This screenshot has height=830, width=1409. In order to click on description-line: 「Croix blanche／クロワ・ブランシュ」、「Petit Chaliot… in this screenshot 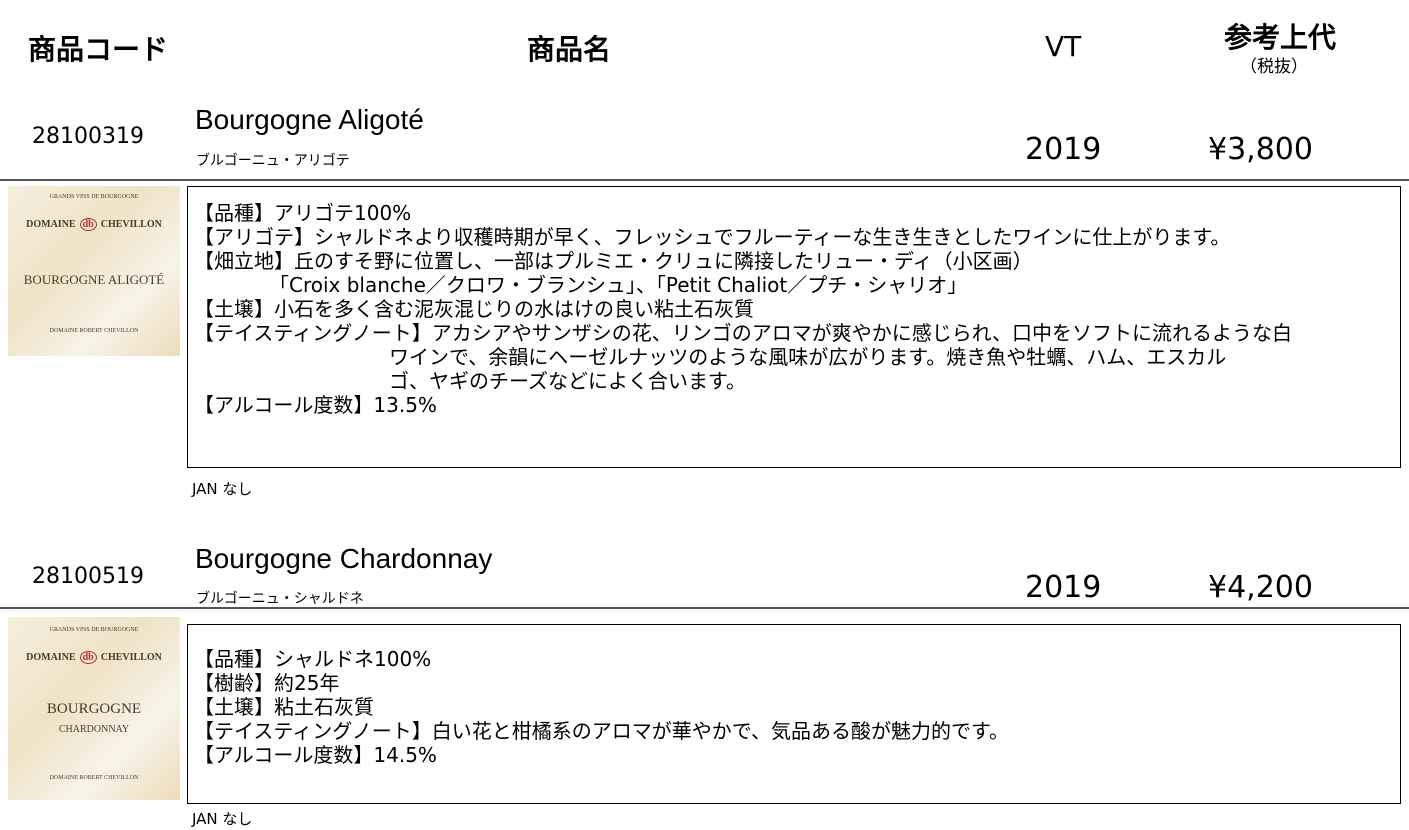, I will do `click(618, 285)`.